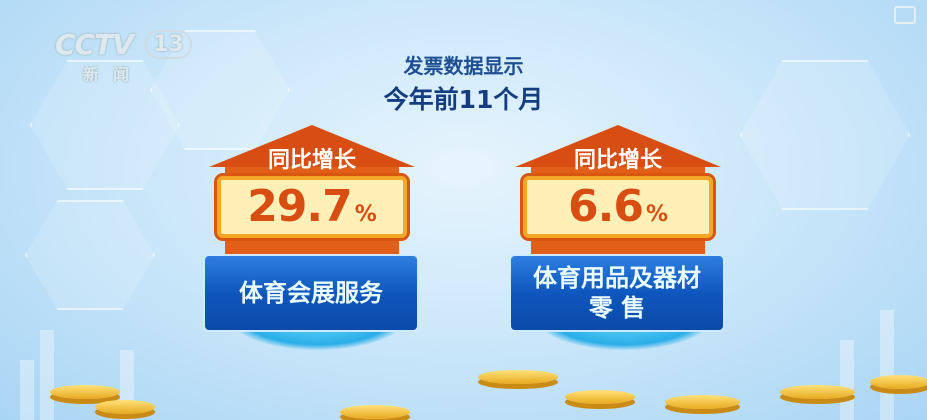  Describe the element at coordinates (94, 44) in the screenshot. I see `logo-brand: CCTV` at that location.